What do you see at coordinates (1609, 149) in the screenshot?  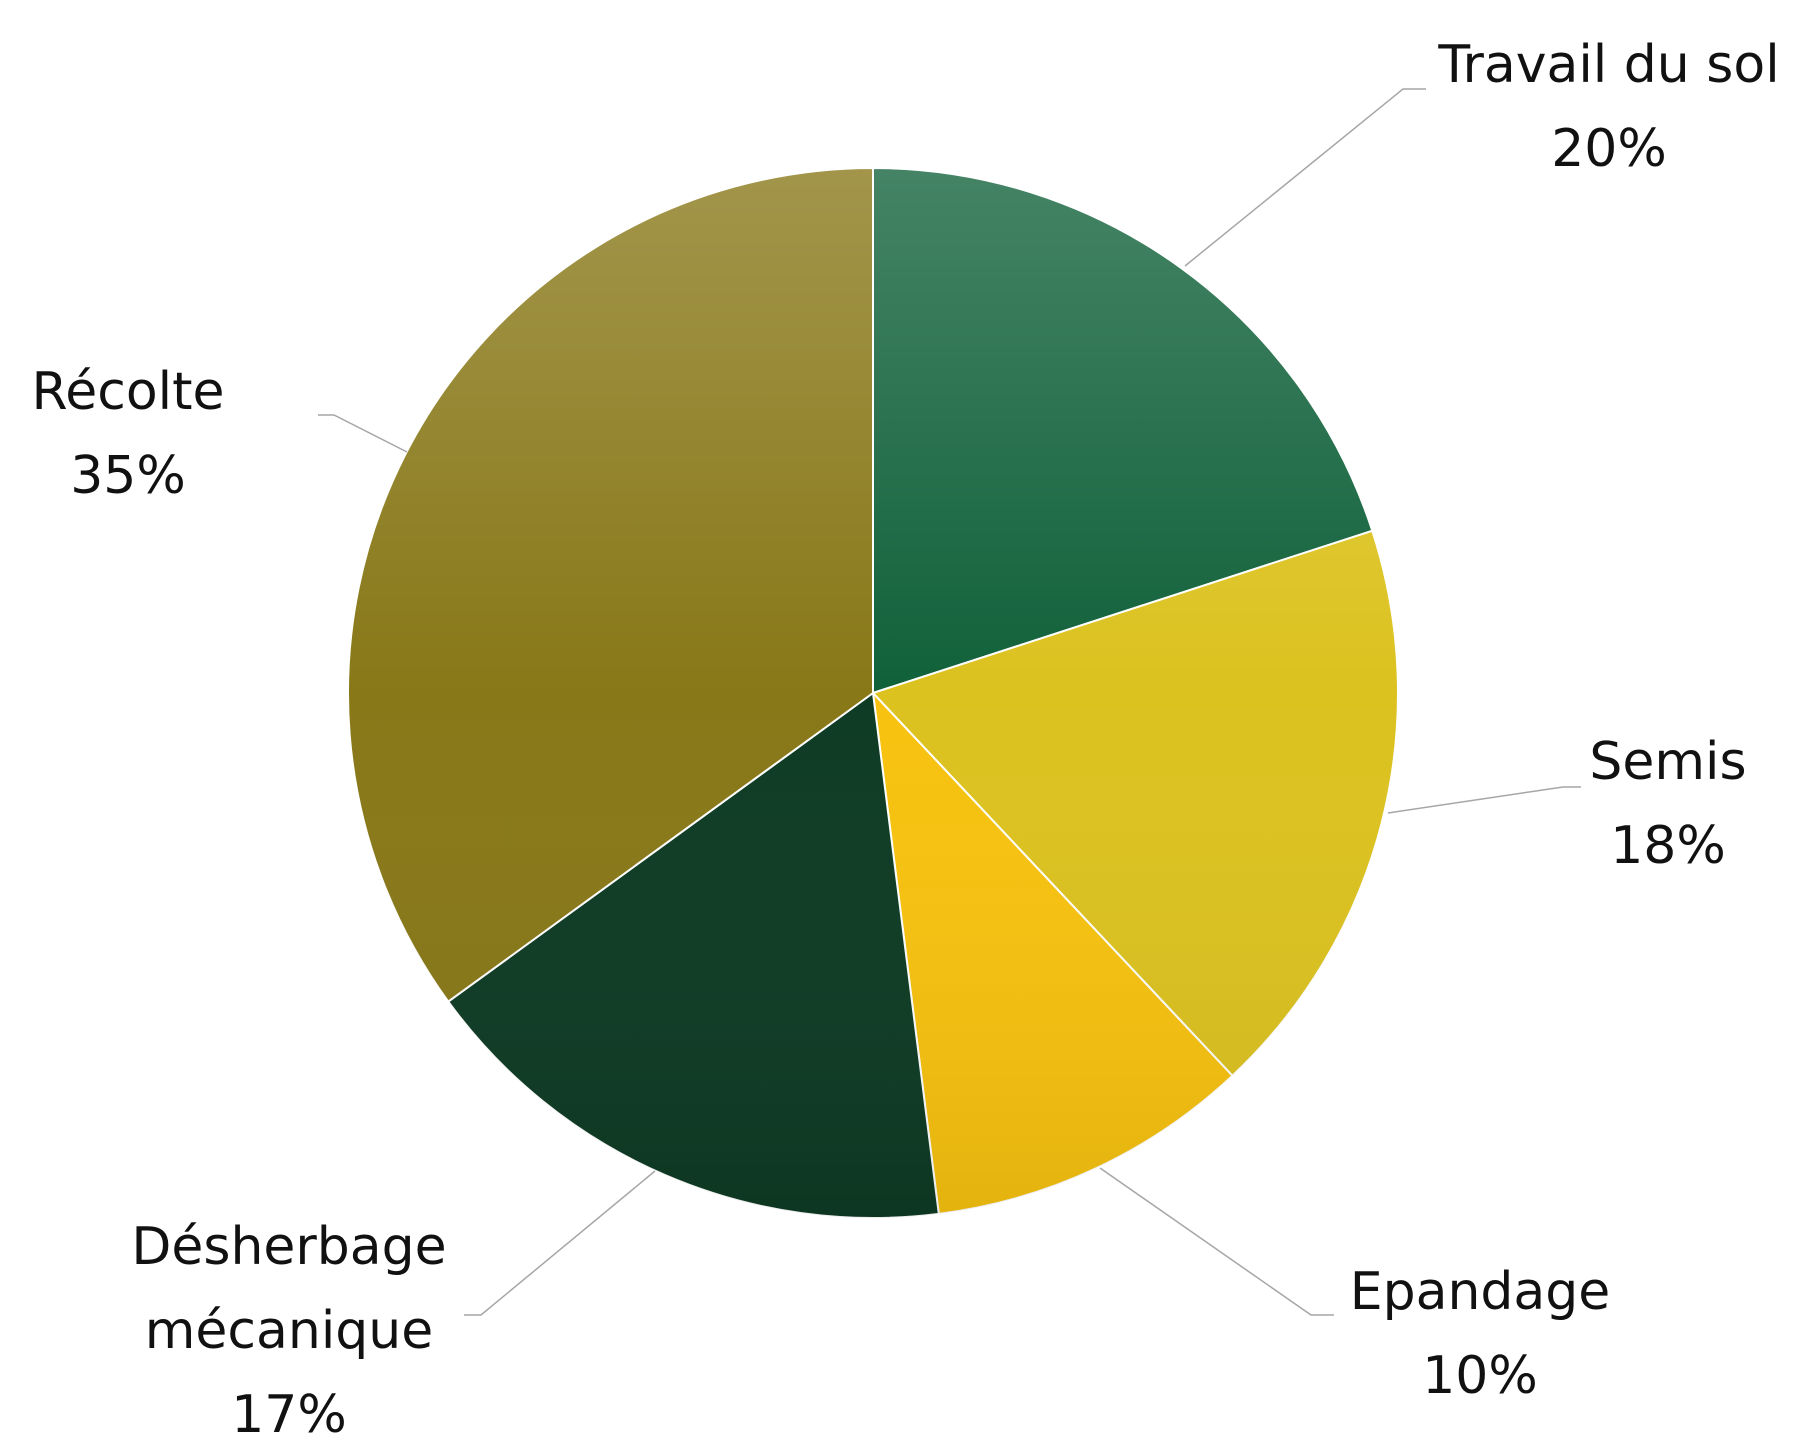 I see `label-value: 20%` at bounding box center [1609, 149].